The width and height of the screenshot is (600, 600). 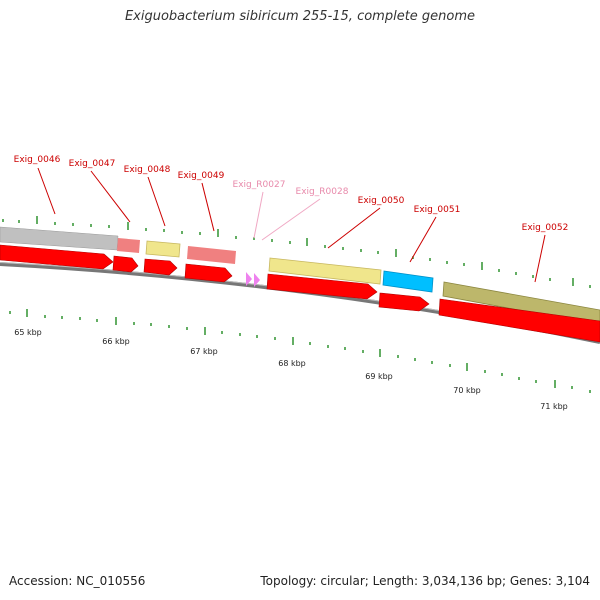 What do you see at coordinates (147, 170) in the screenshot?
I see `gene-label: Exig_0048` at bounding box center [147, 170].